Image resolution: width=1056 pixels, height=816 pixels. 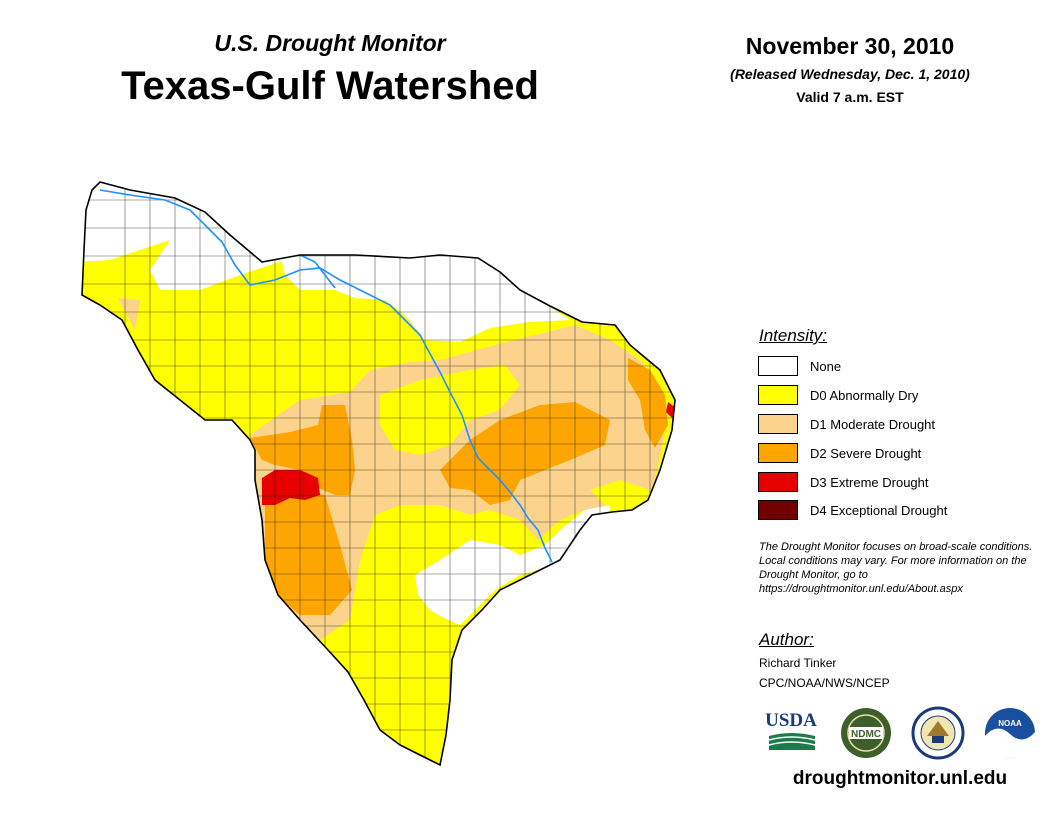 I want to click on d2-area-southwest, so click(x=308, y=552).